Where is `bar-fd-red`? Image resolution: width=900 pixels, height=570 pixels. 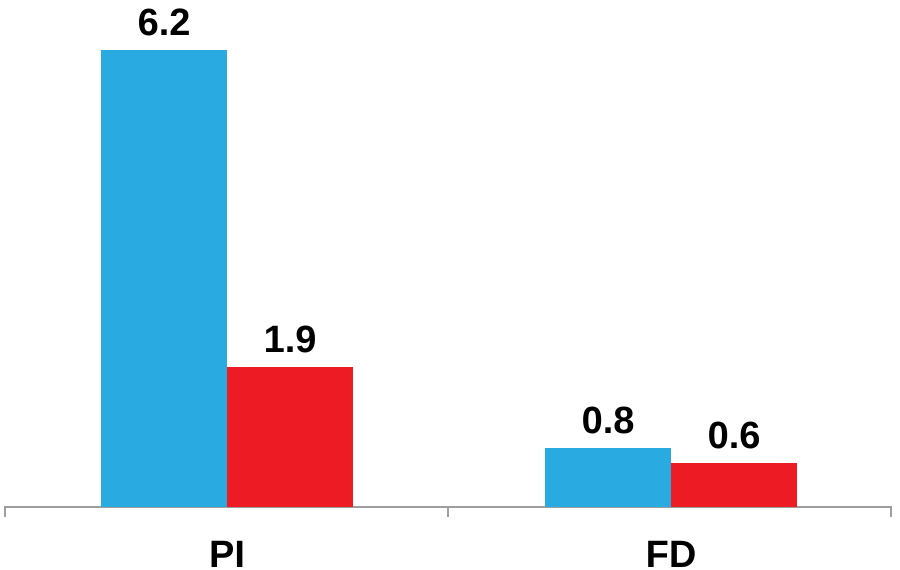 bar-fd-red is located at coordinates (734, 485).